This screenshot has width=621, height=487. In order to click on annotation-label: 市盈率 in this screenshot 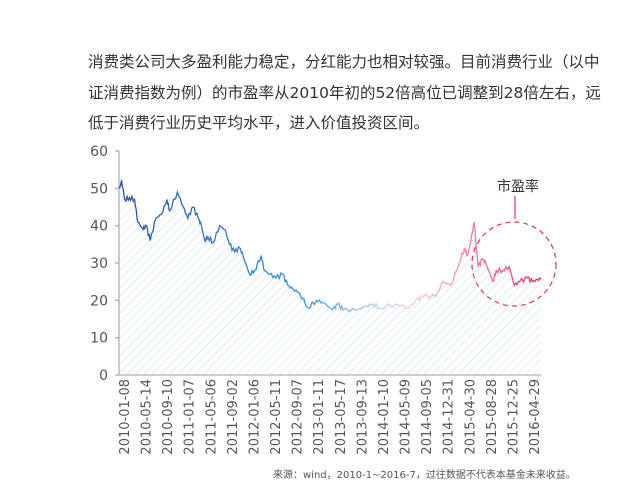, I will do `click(518, 186)`.